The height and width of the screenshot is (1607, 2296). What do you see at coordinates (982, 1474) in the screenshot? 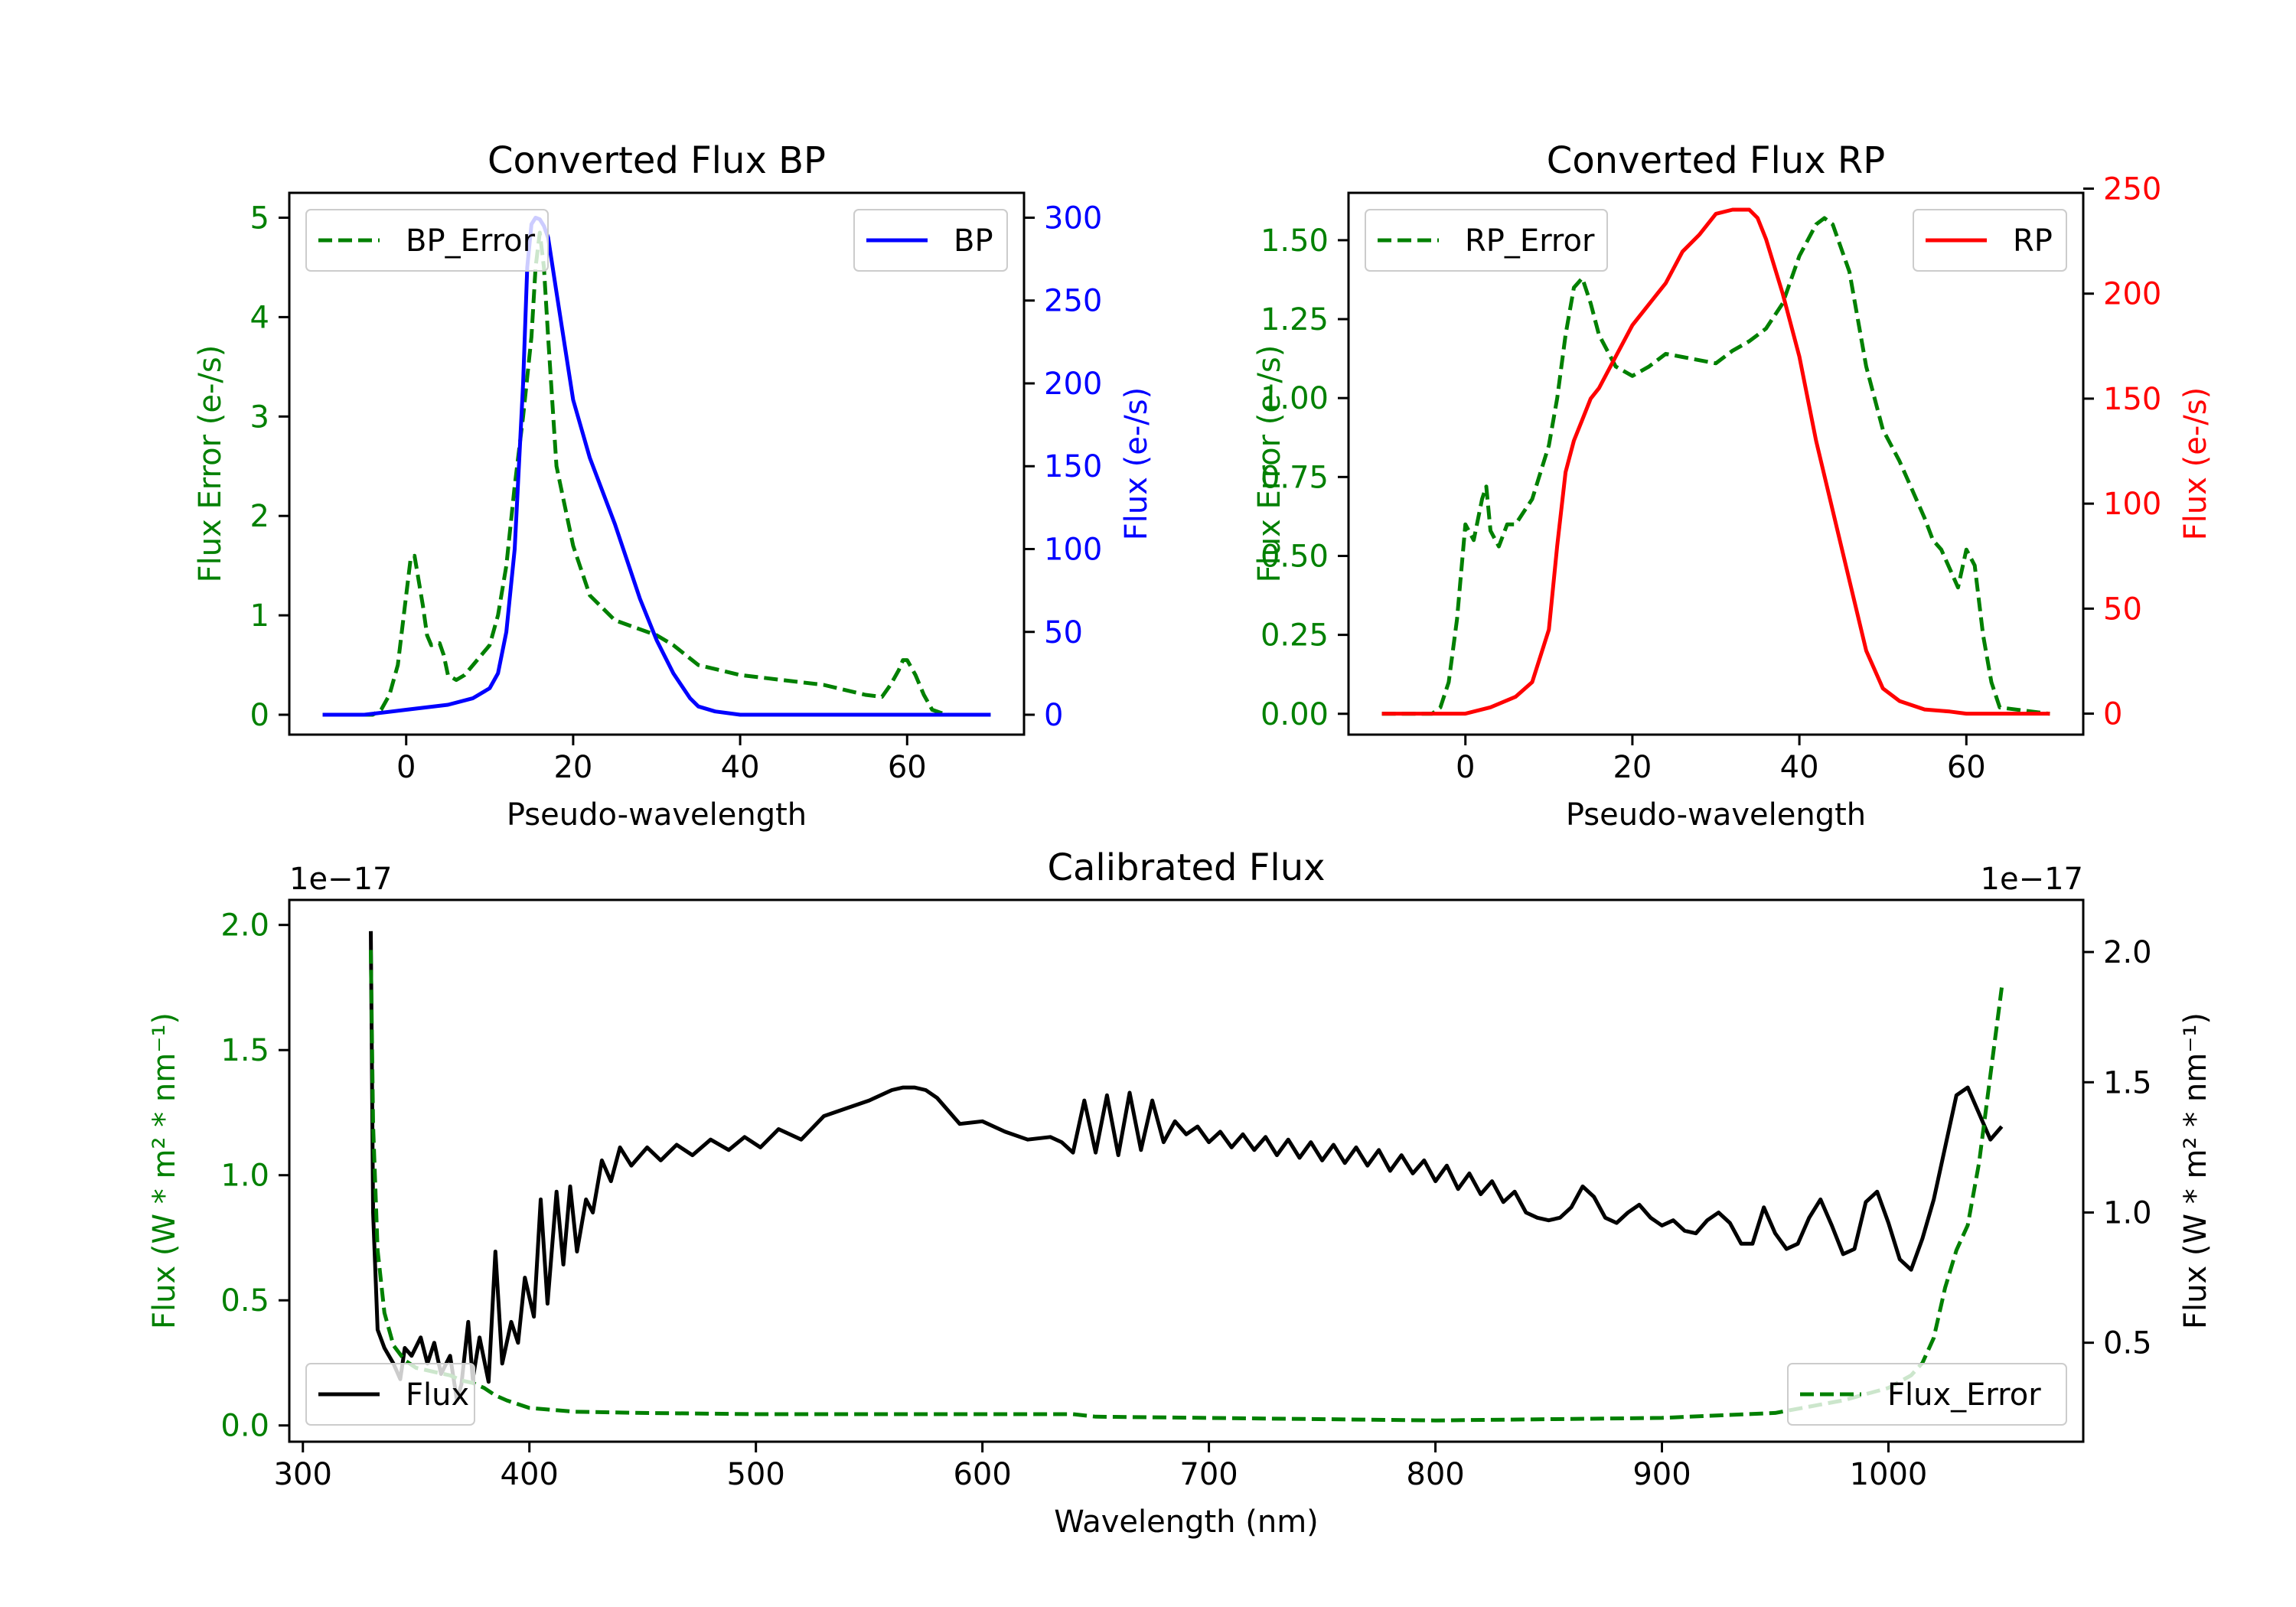
I see `x-tick-label: 600` at bounding box center [982, 1474].